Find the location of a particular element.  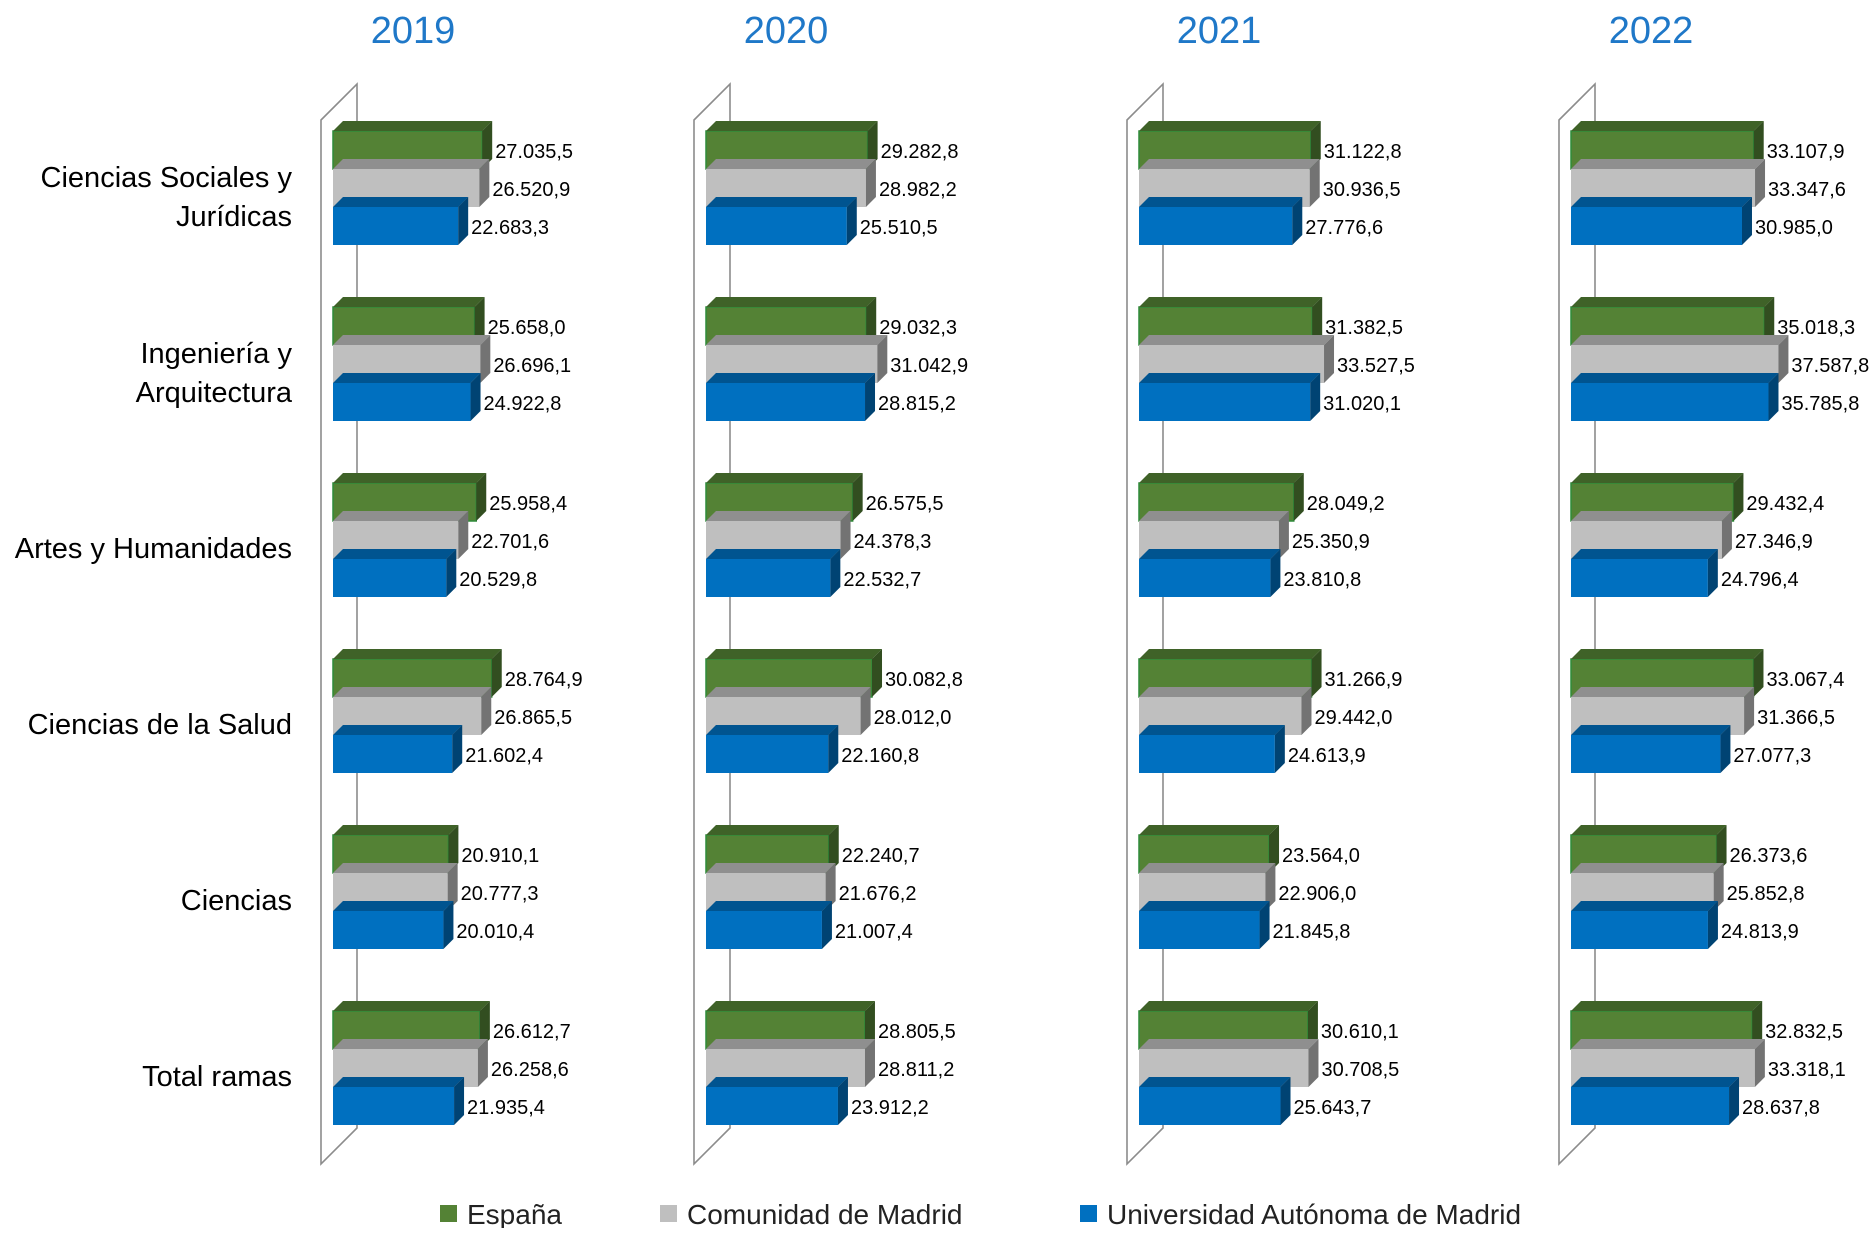

bar-2022-s0-c1-side is located at coordinates (1769, 321).